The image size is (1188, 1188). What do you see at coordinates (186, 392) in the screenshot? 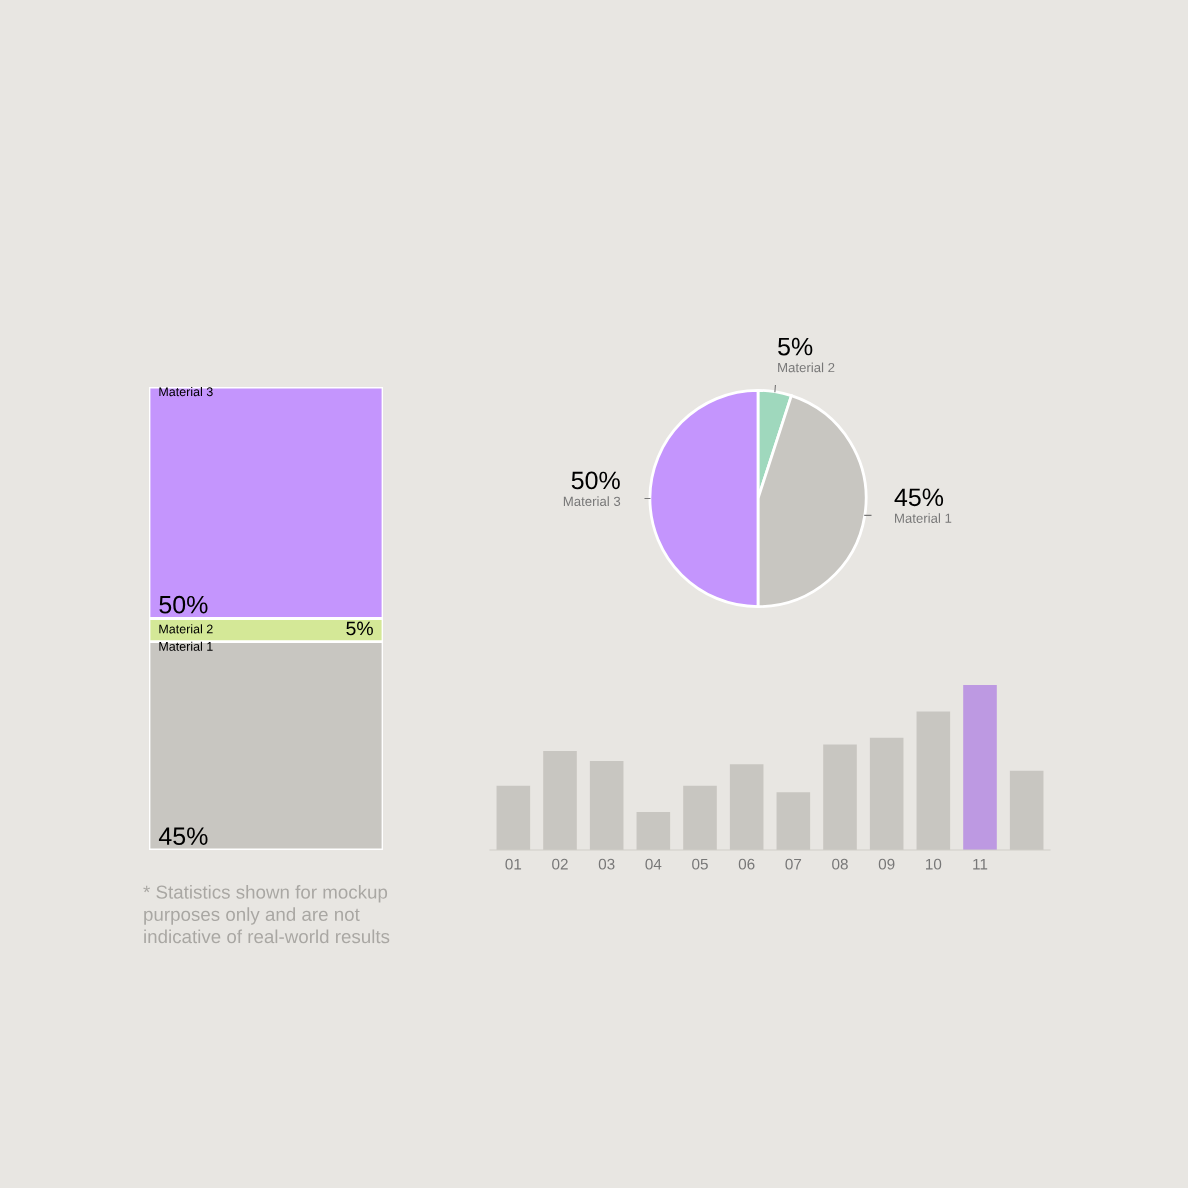
I see `series-label: Material 3` at bounding box center [186, 392].